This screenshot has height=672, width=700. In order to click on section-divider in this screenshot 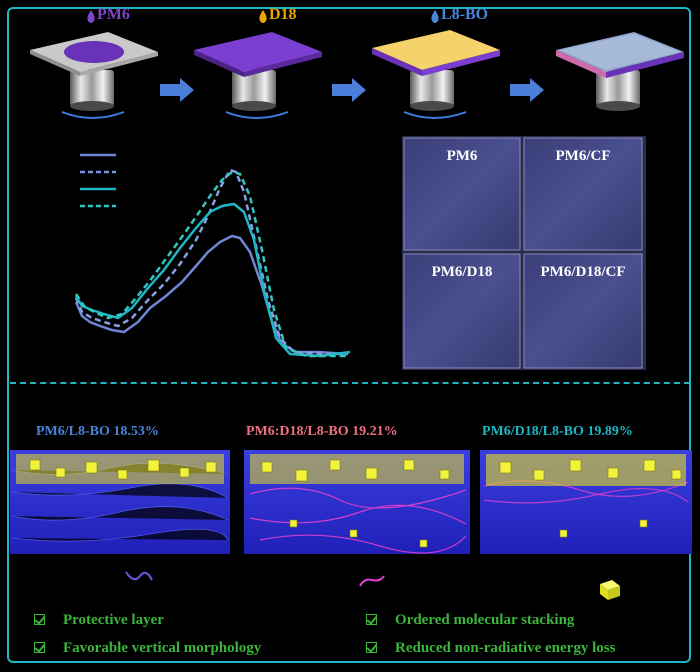, I will do `click(350, 383)`.